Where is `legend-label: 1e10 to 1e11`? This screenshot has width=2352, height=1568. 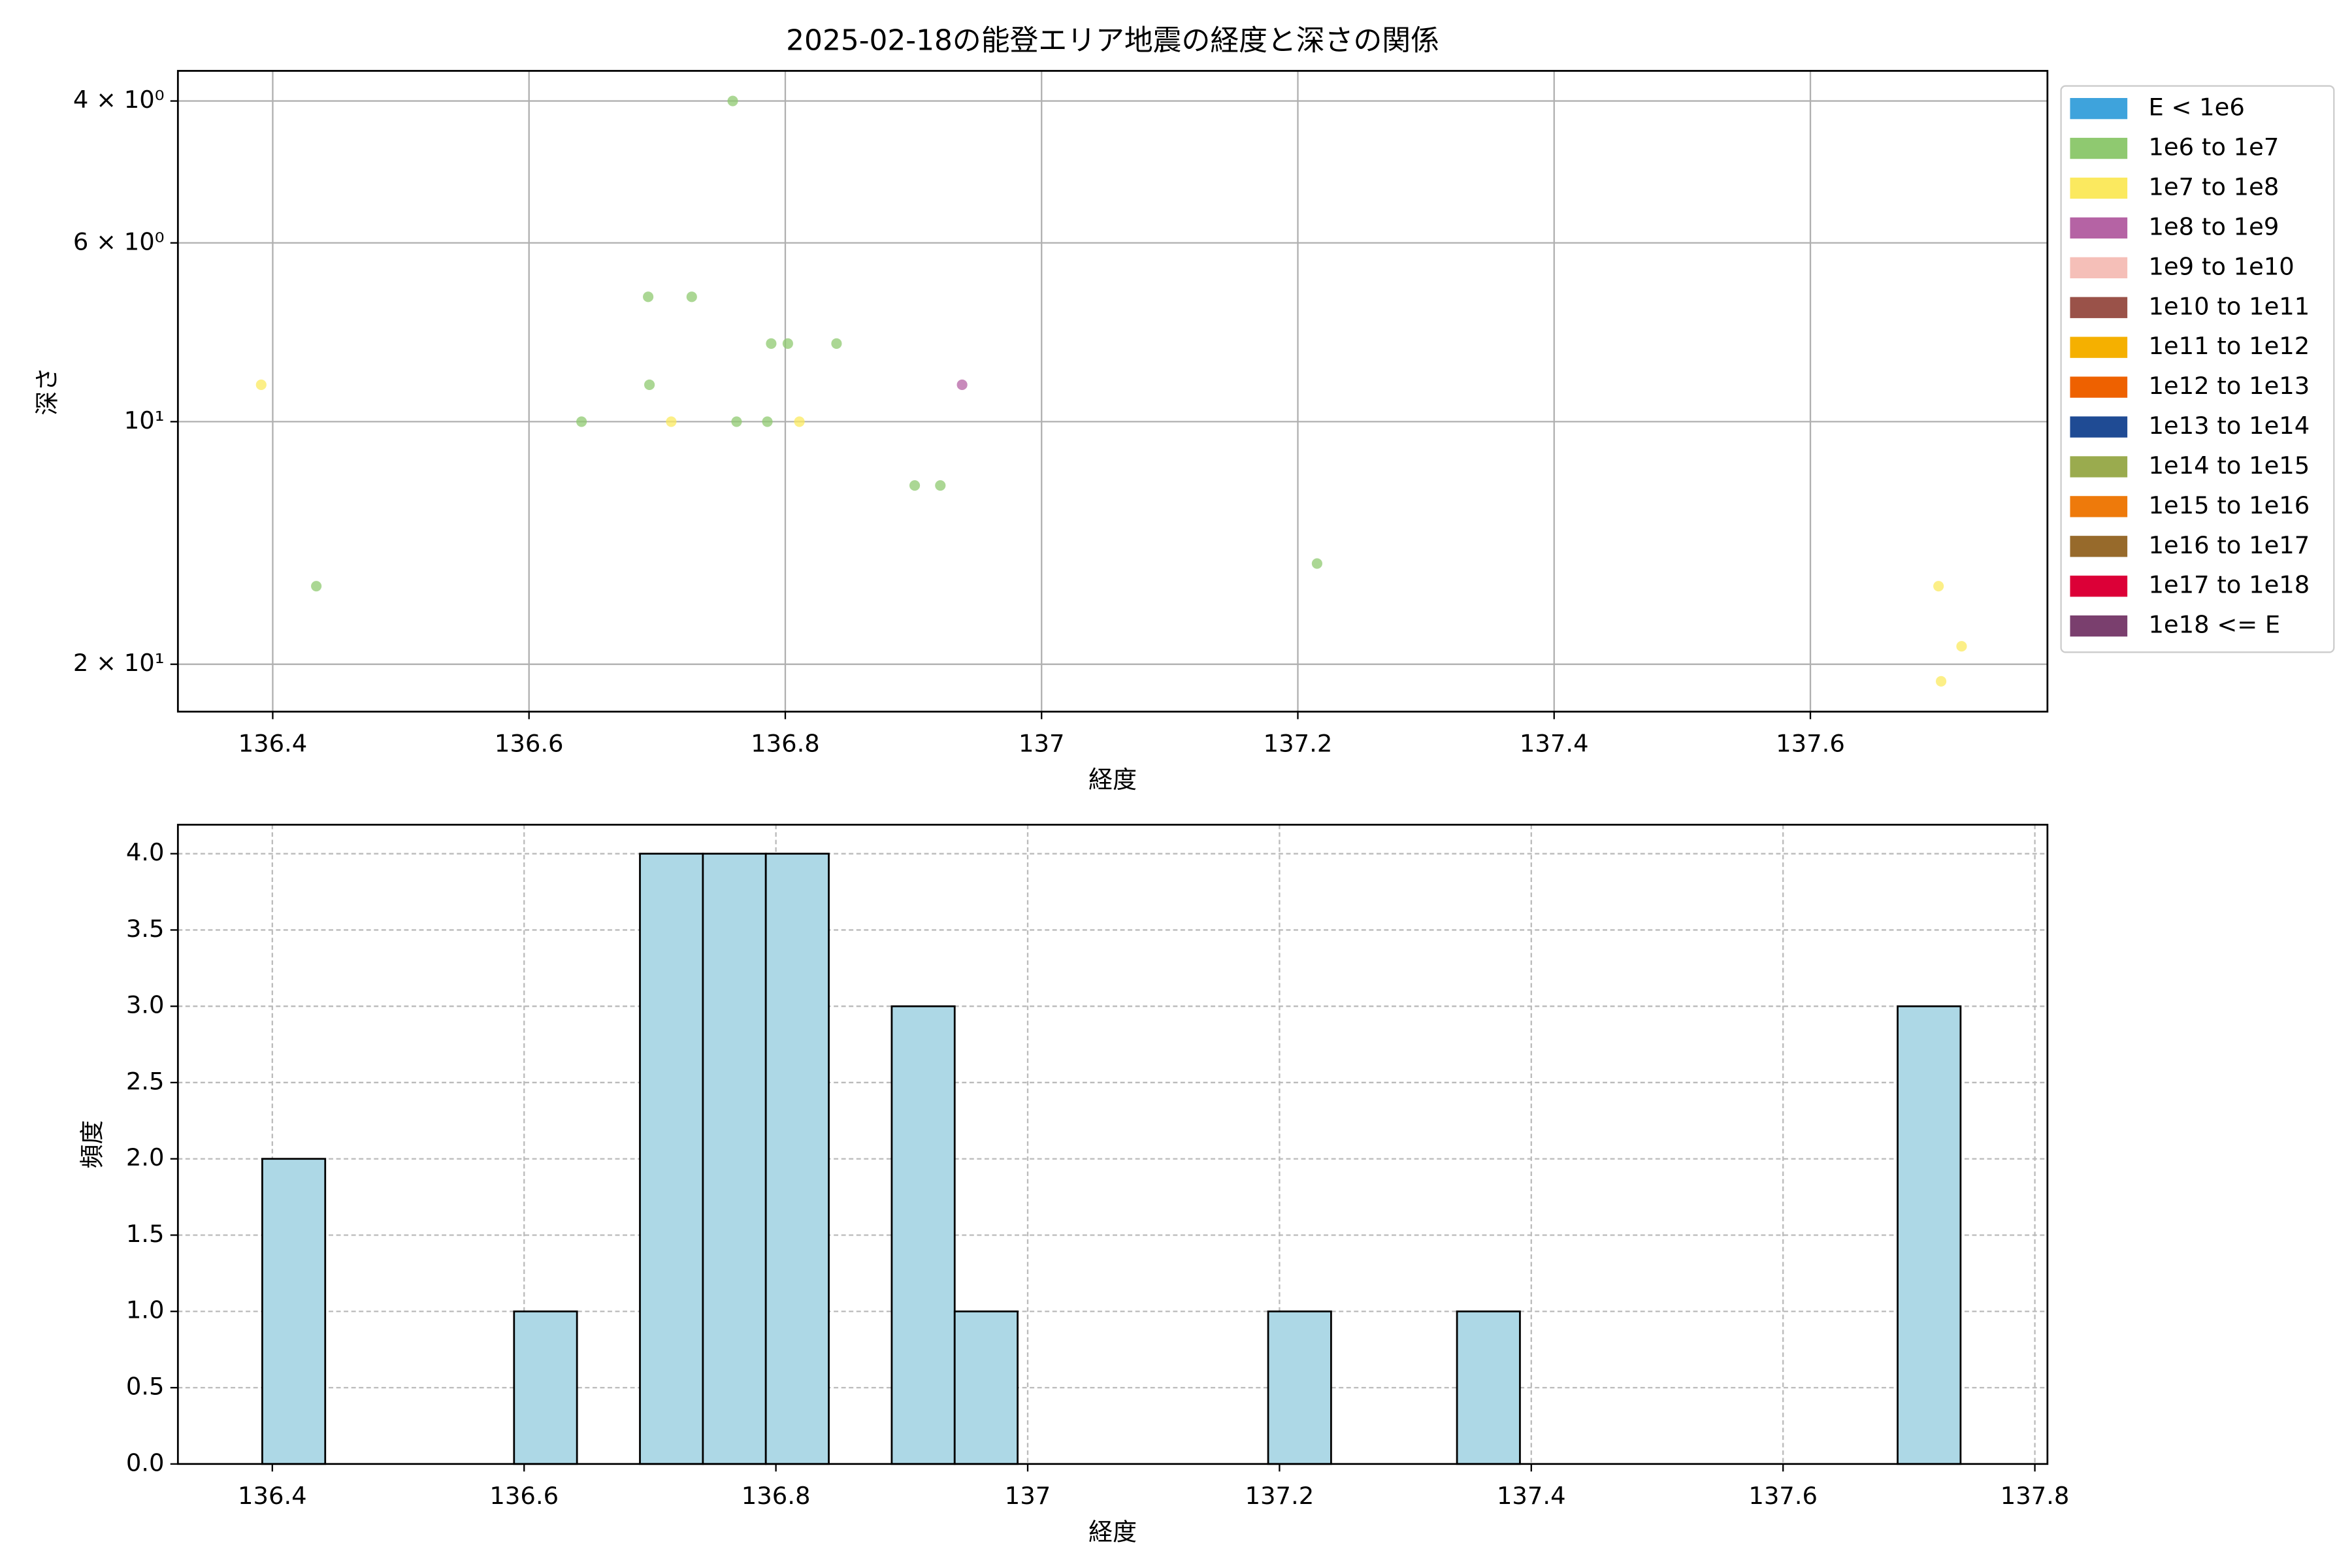 legend-label: 1e10 to 1e11 is located at coordinates (2229, 306).